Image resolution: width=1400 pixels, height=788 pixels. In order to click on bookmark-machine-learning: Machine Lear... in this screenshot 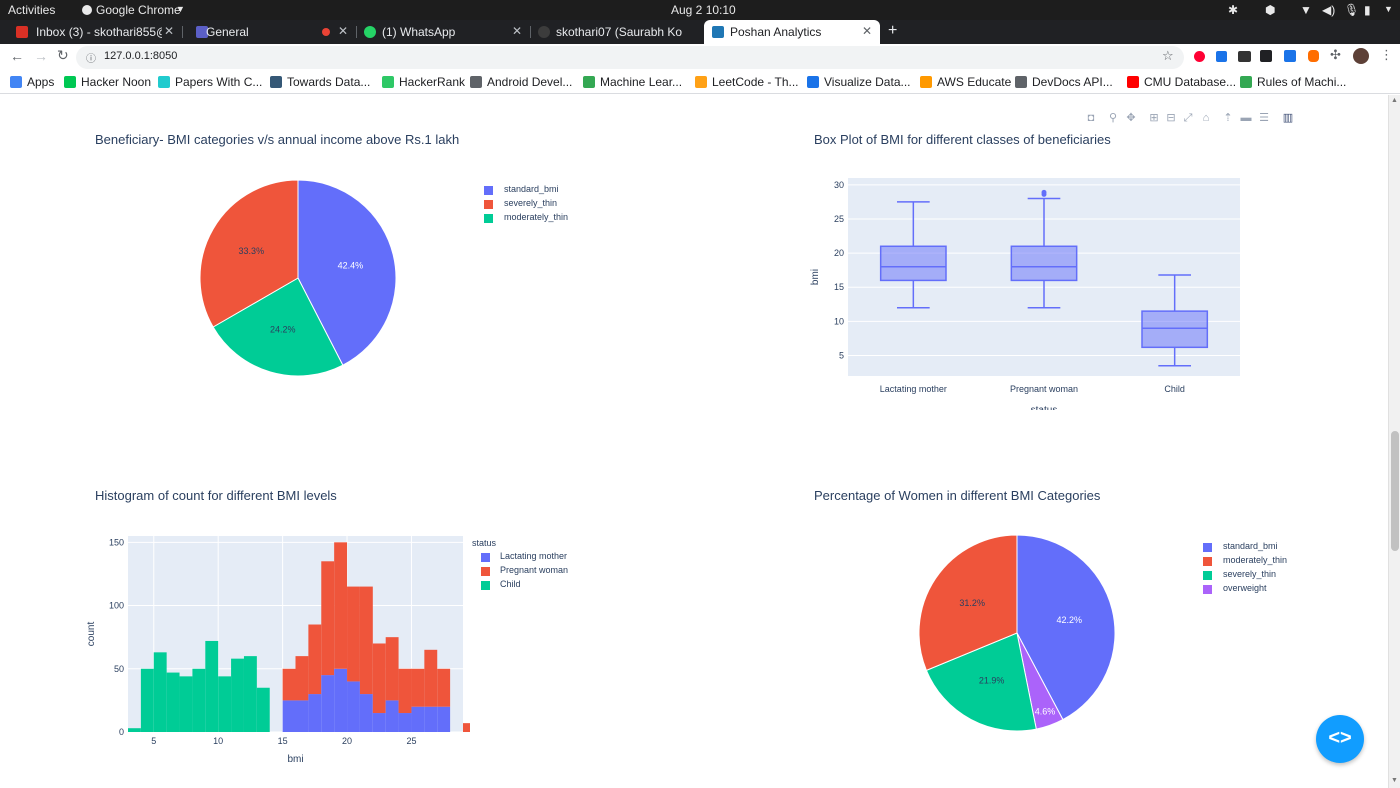, I will do `click(632, 82)`.